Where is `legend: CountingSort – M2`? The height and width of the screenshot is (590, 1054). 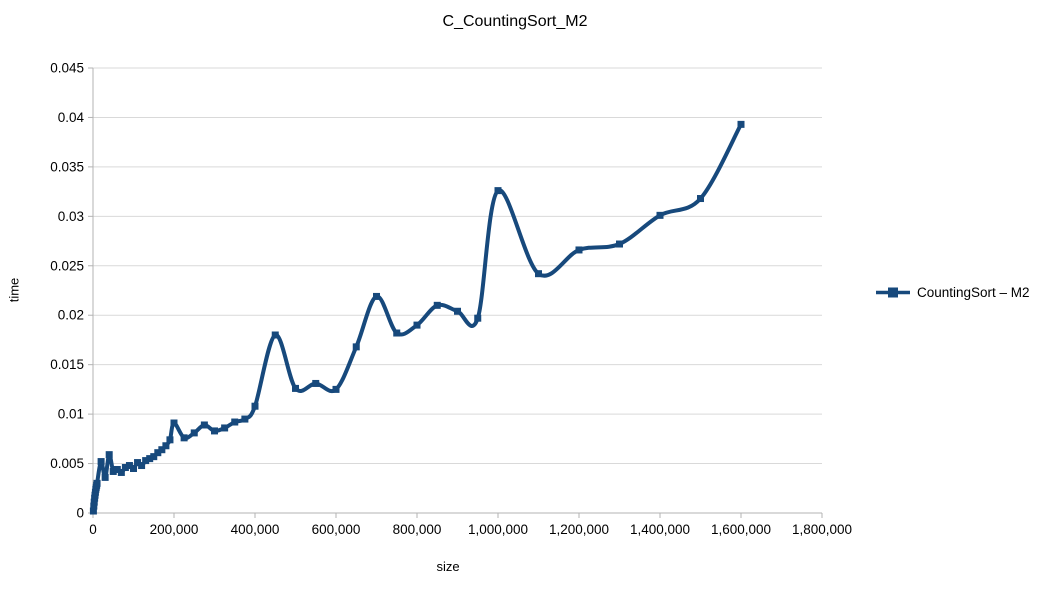
legend: CountingSort – M2 is located at coordinates (953, 292).